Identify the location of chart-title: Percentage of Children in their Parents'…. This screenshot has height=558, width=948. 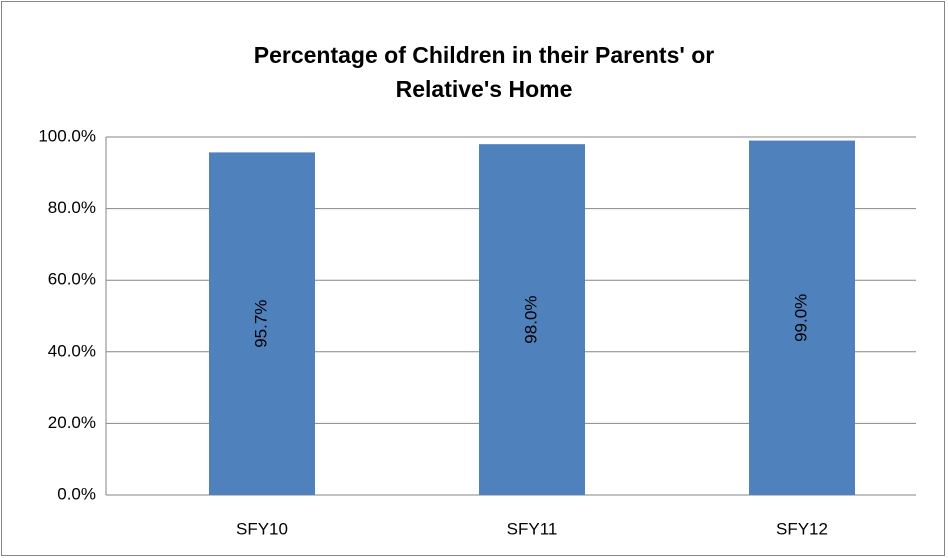
(484, 72).